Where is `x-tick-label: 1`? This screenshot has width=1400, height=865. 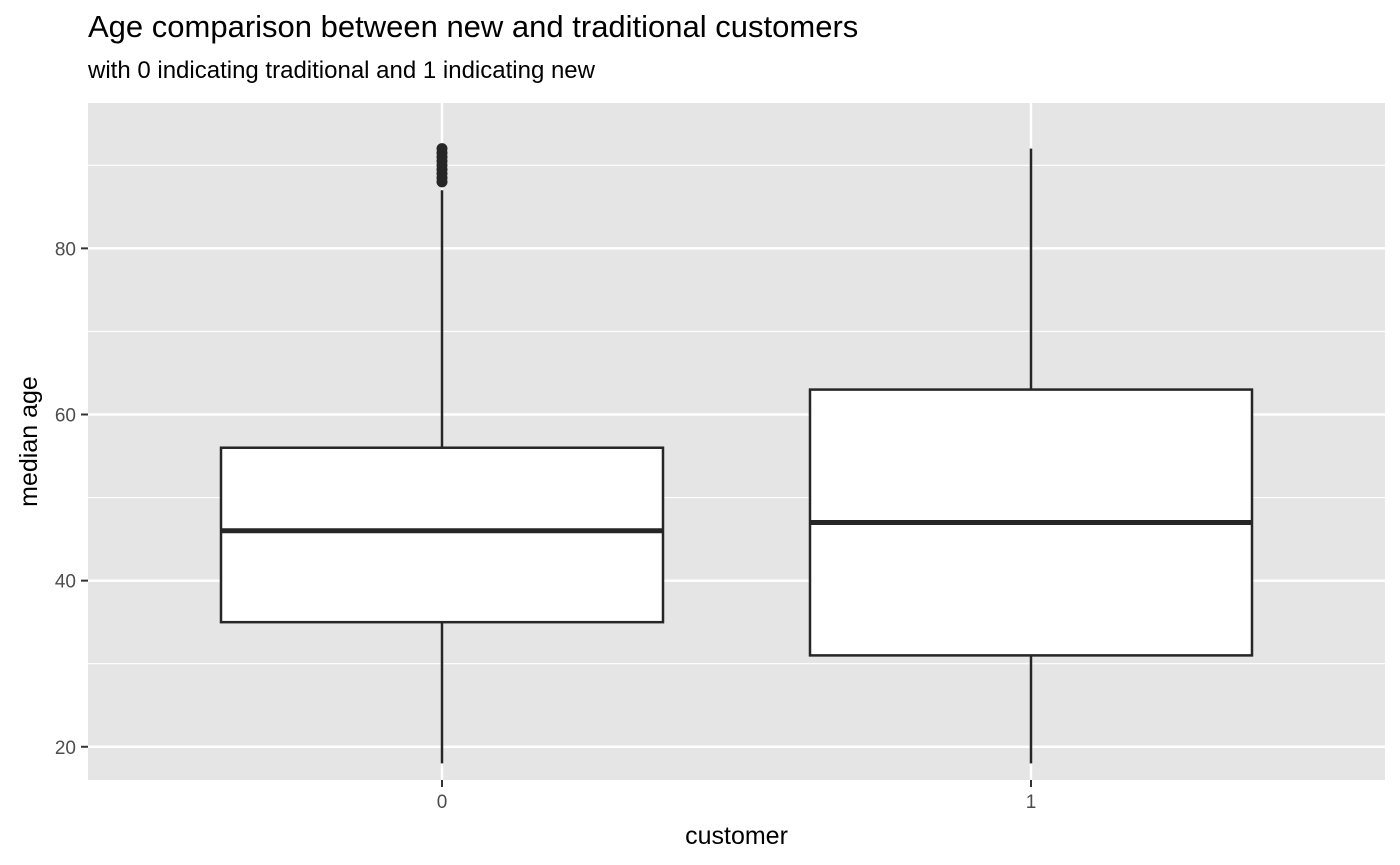
x-tick-label: 1 is located at coordinates (1031, 802).